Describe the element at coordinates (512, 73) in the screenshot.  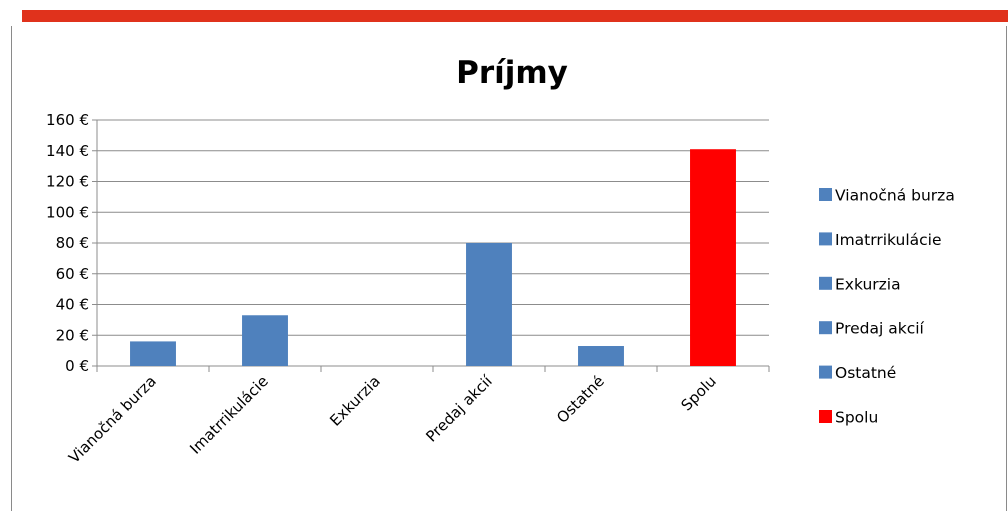
I see `chart-title: Príjmy` at that location.